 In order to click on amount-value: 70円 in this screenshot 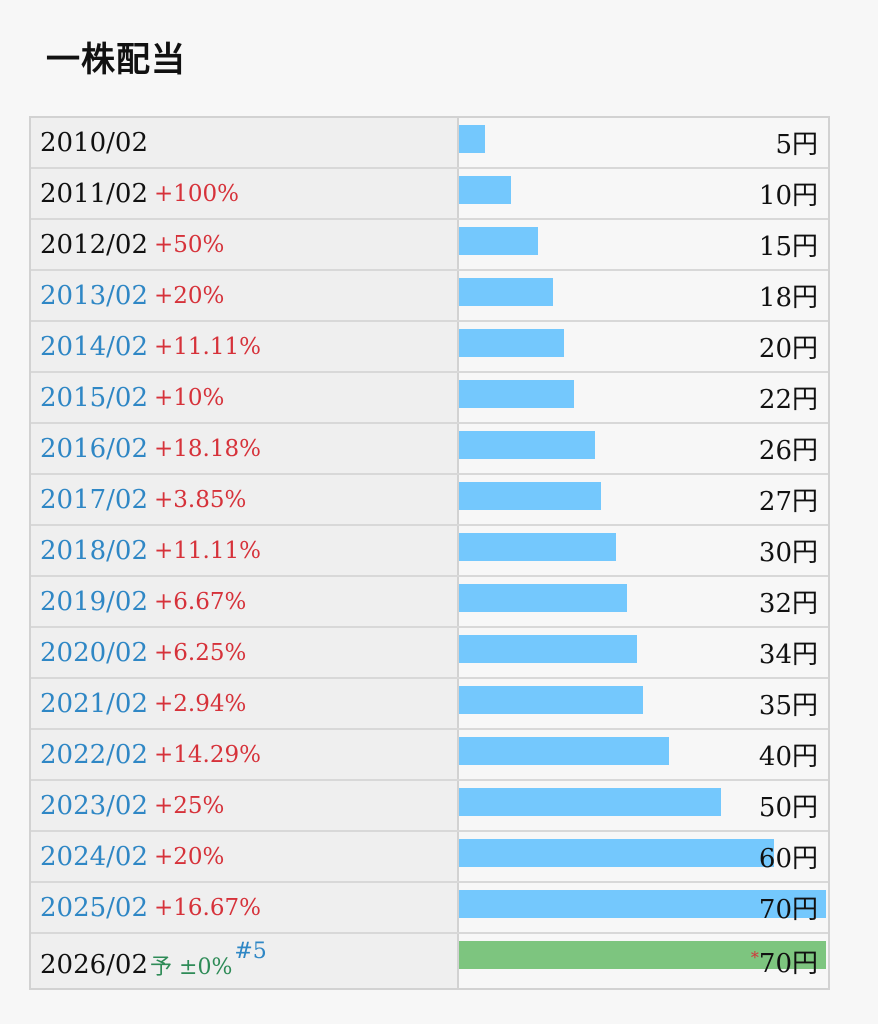, I will do `click(788, 963)`.